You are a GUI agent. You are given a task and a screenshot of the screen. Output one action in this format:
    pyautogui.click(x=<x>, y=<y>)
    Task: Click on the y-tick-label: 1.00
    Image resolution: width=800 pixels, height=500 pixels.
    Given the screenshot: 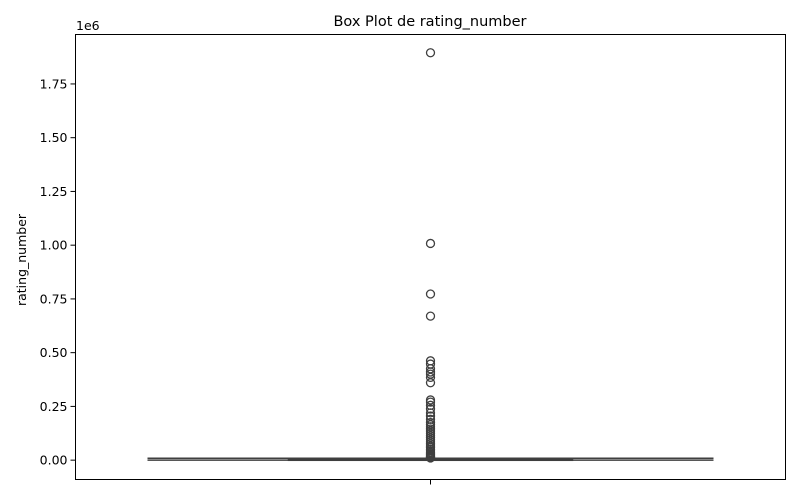 What is the action you would take?
    pyautogui.click(x=54, y=245)
    